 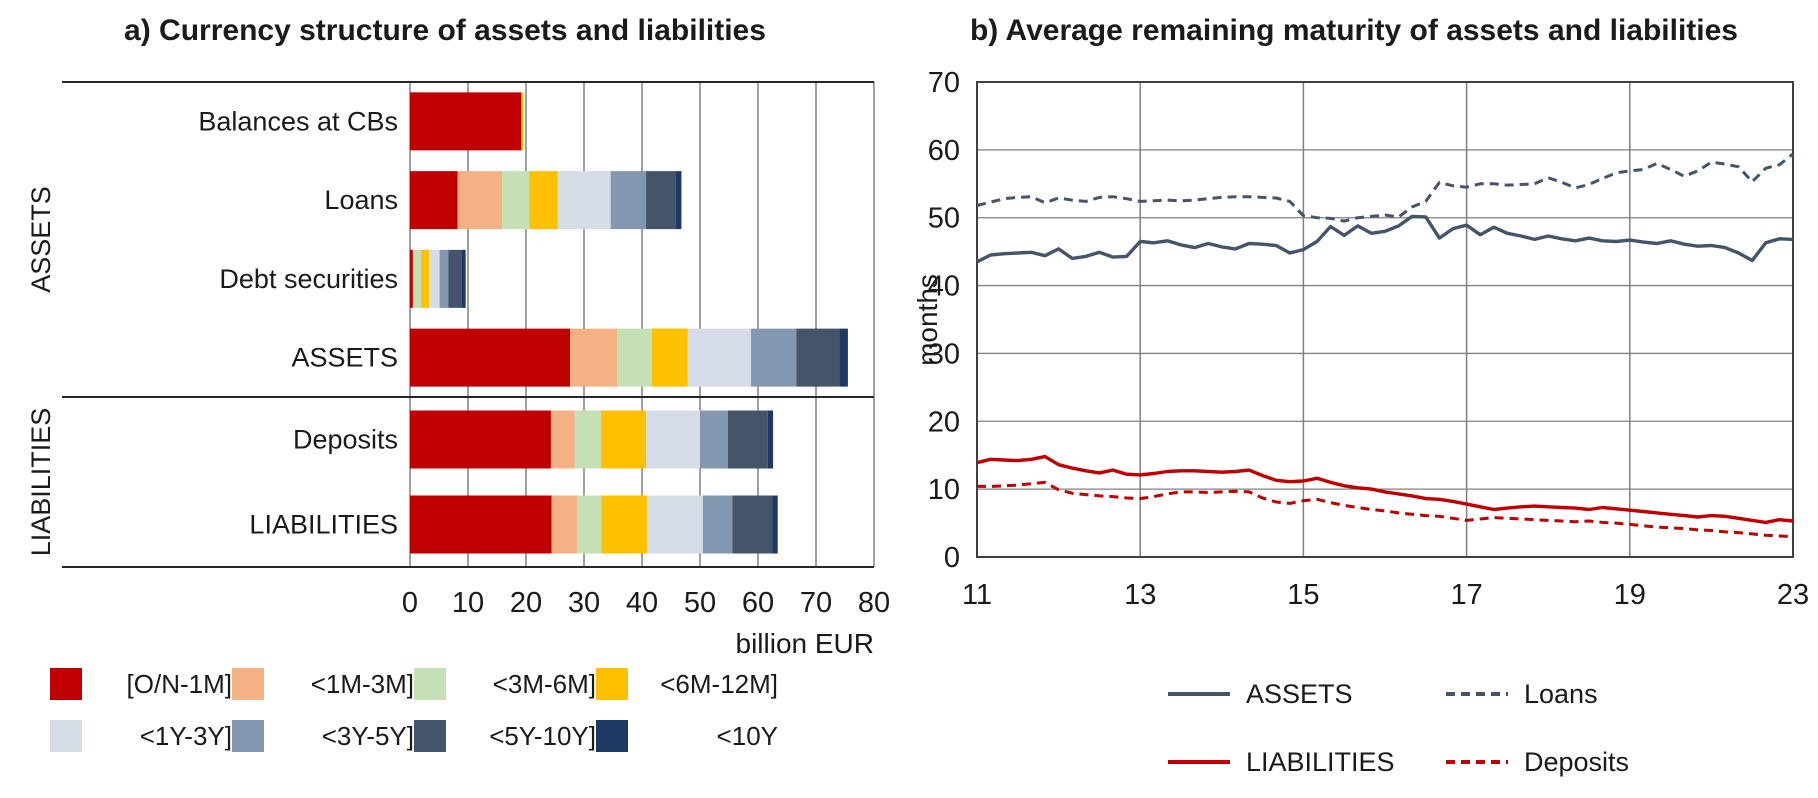 What do you see at coordinates (816, 603) in the screenshot?
I see `x-tick-label-70: 70` at bounding box center [816, 603].